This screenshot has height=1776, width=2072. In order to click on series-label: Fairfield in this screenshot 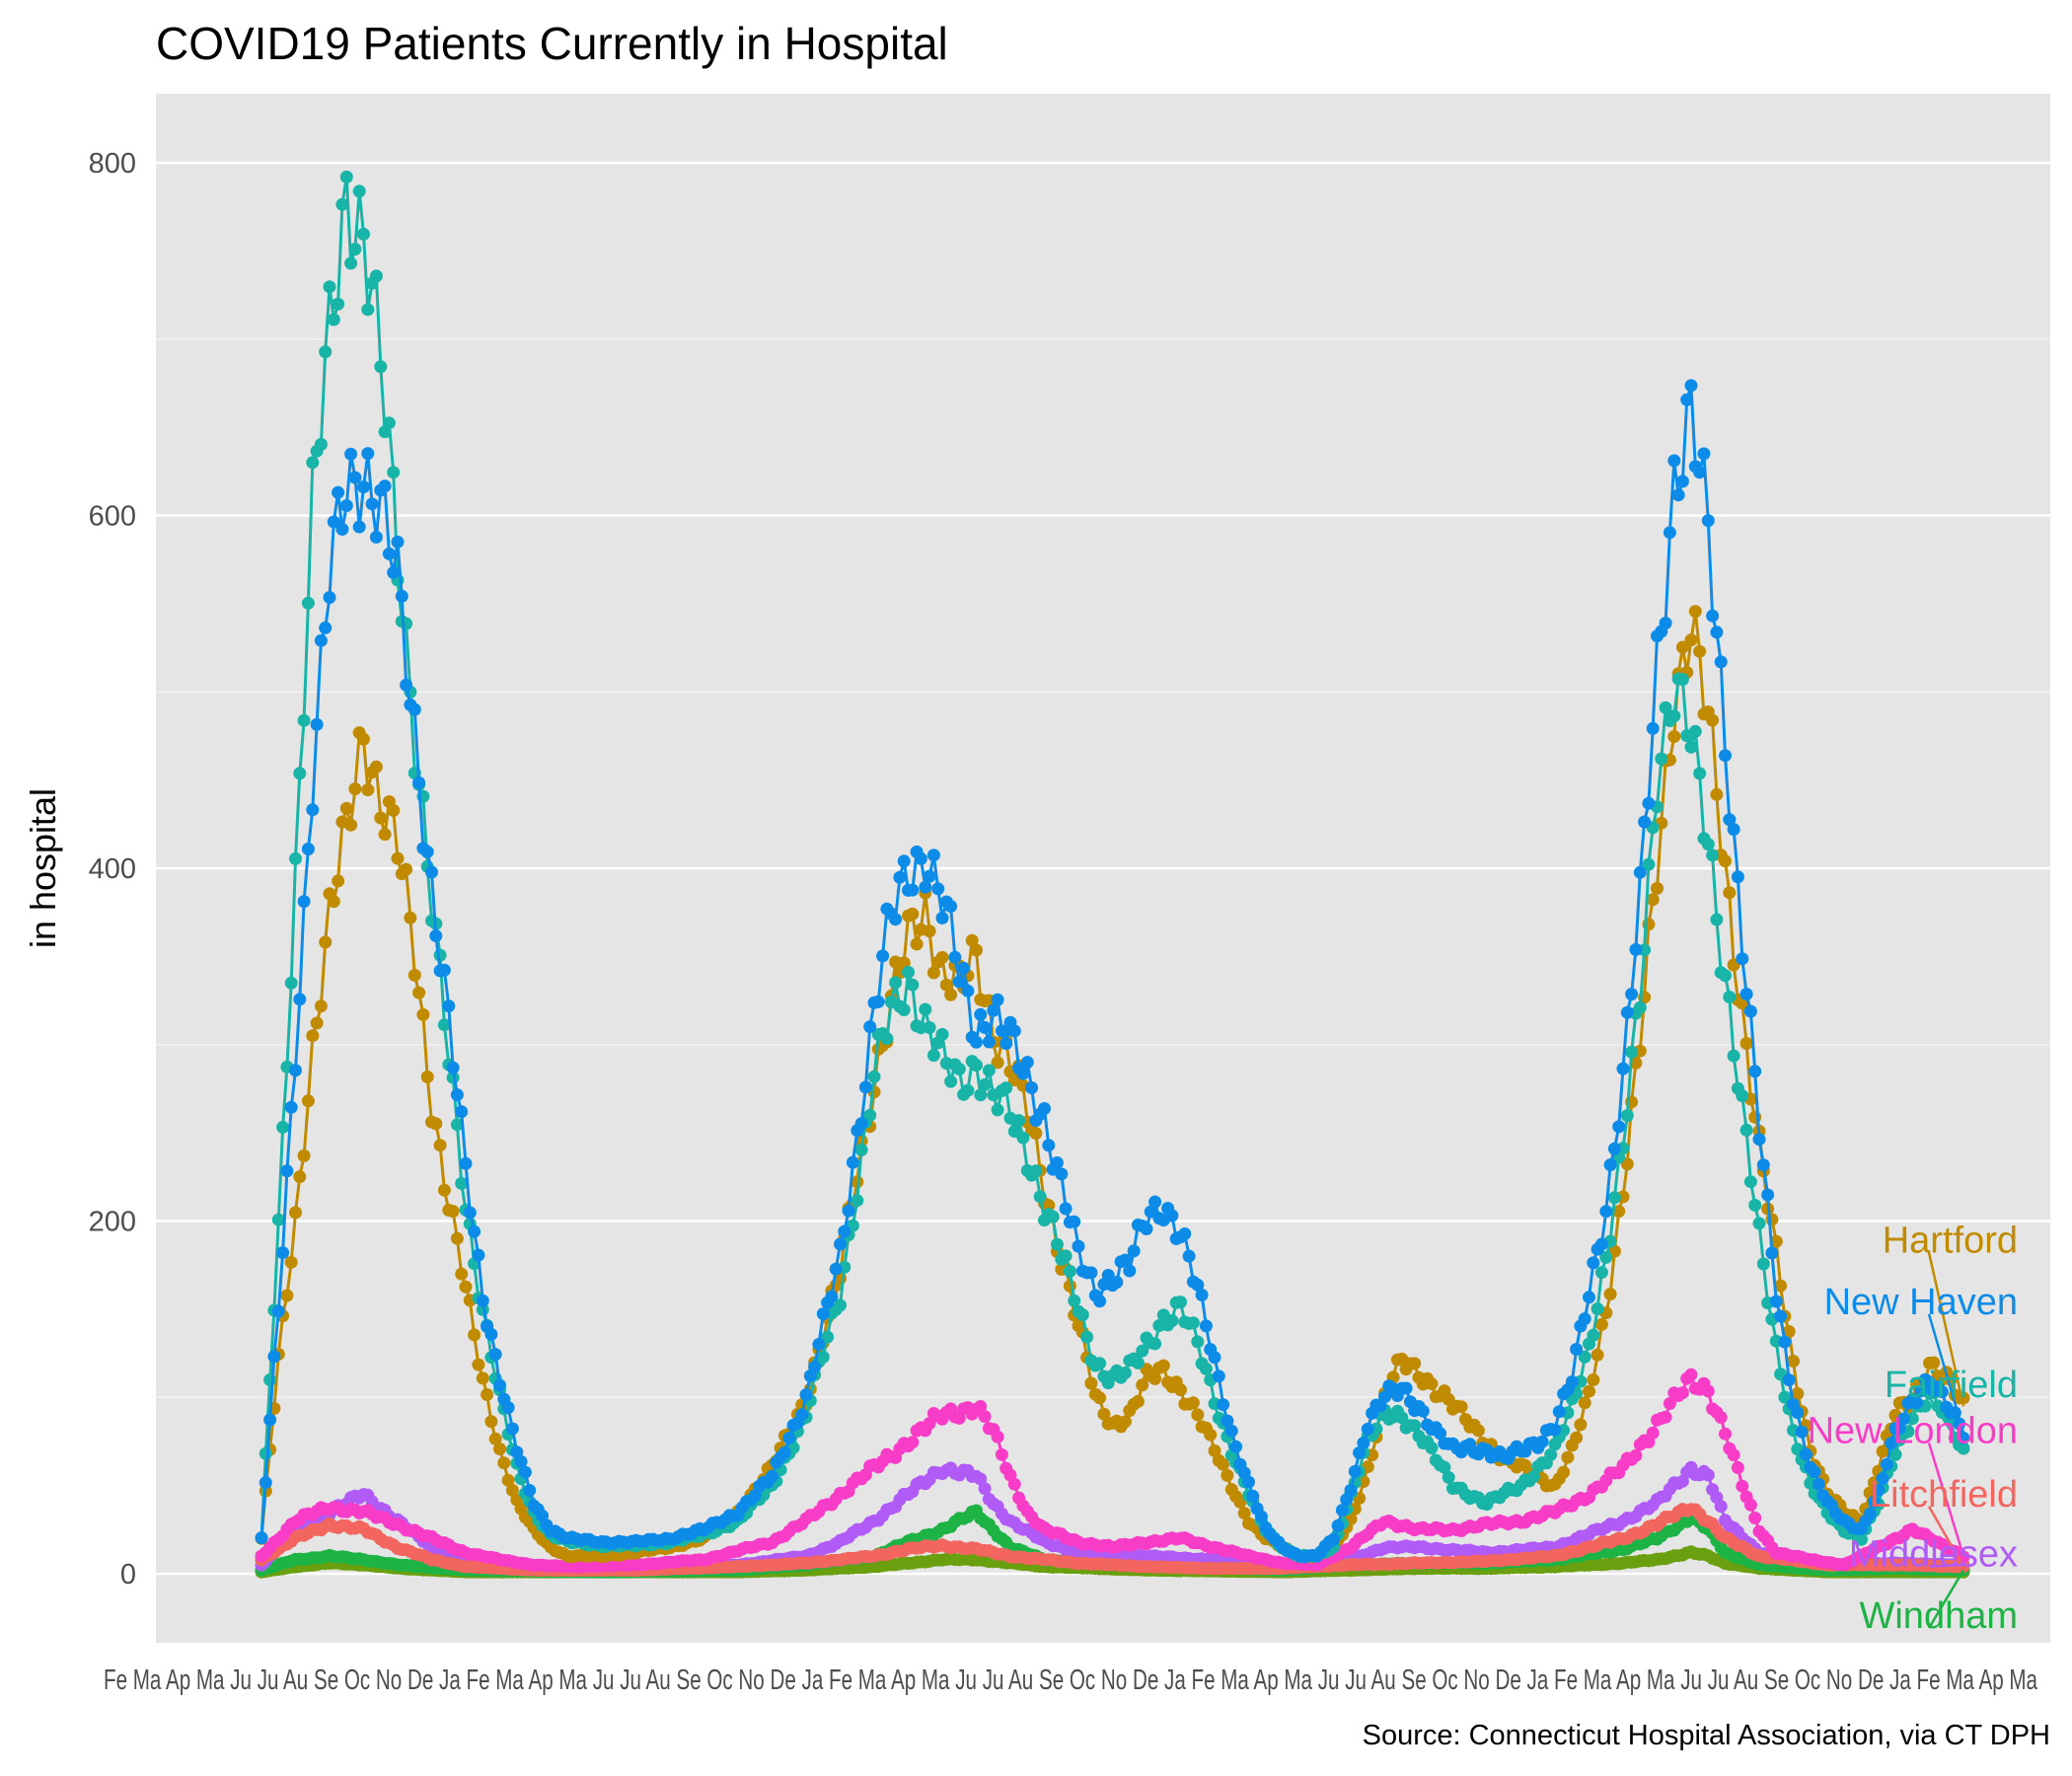, I will do `click(1952, 1386)`.